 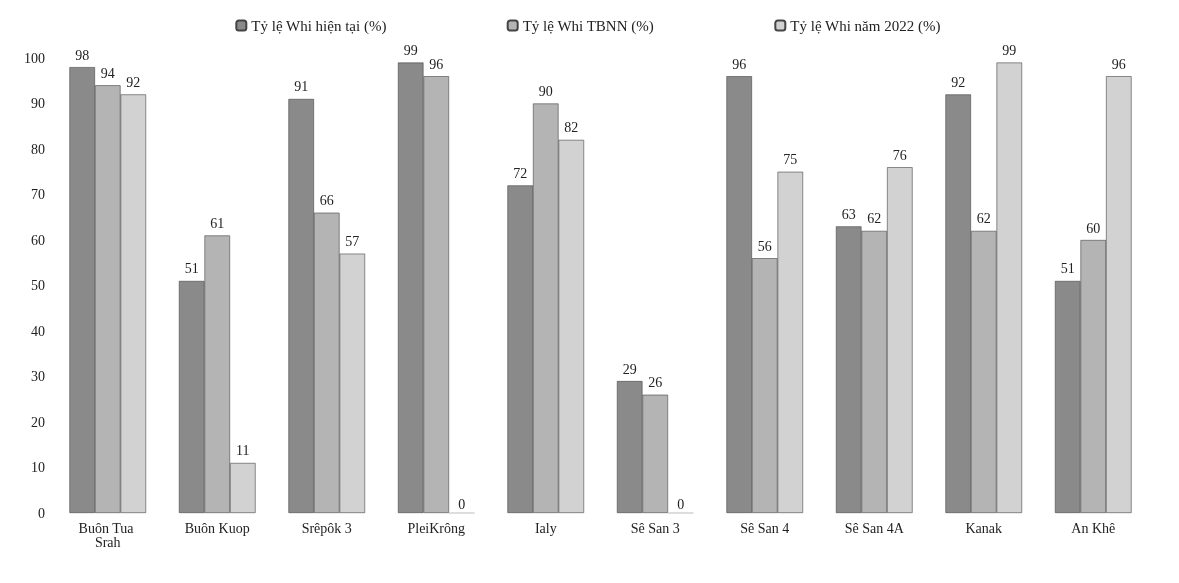 What do you see at coordinates (352, 242) in the screenshot?
I see `data-label: 57` at bounding box center [352, 242].